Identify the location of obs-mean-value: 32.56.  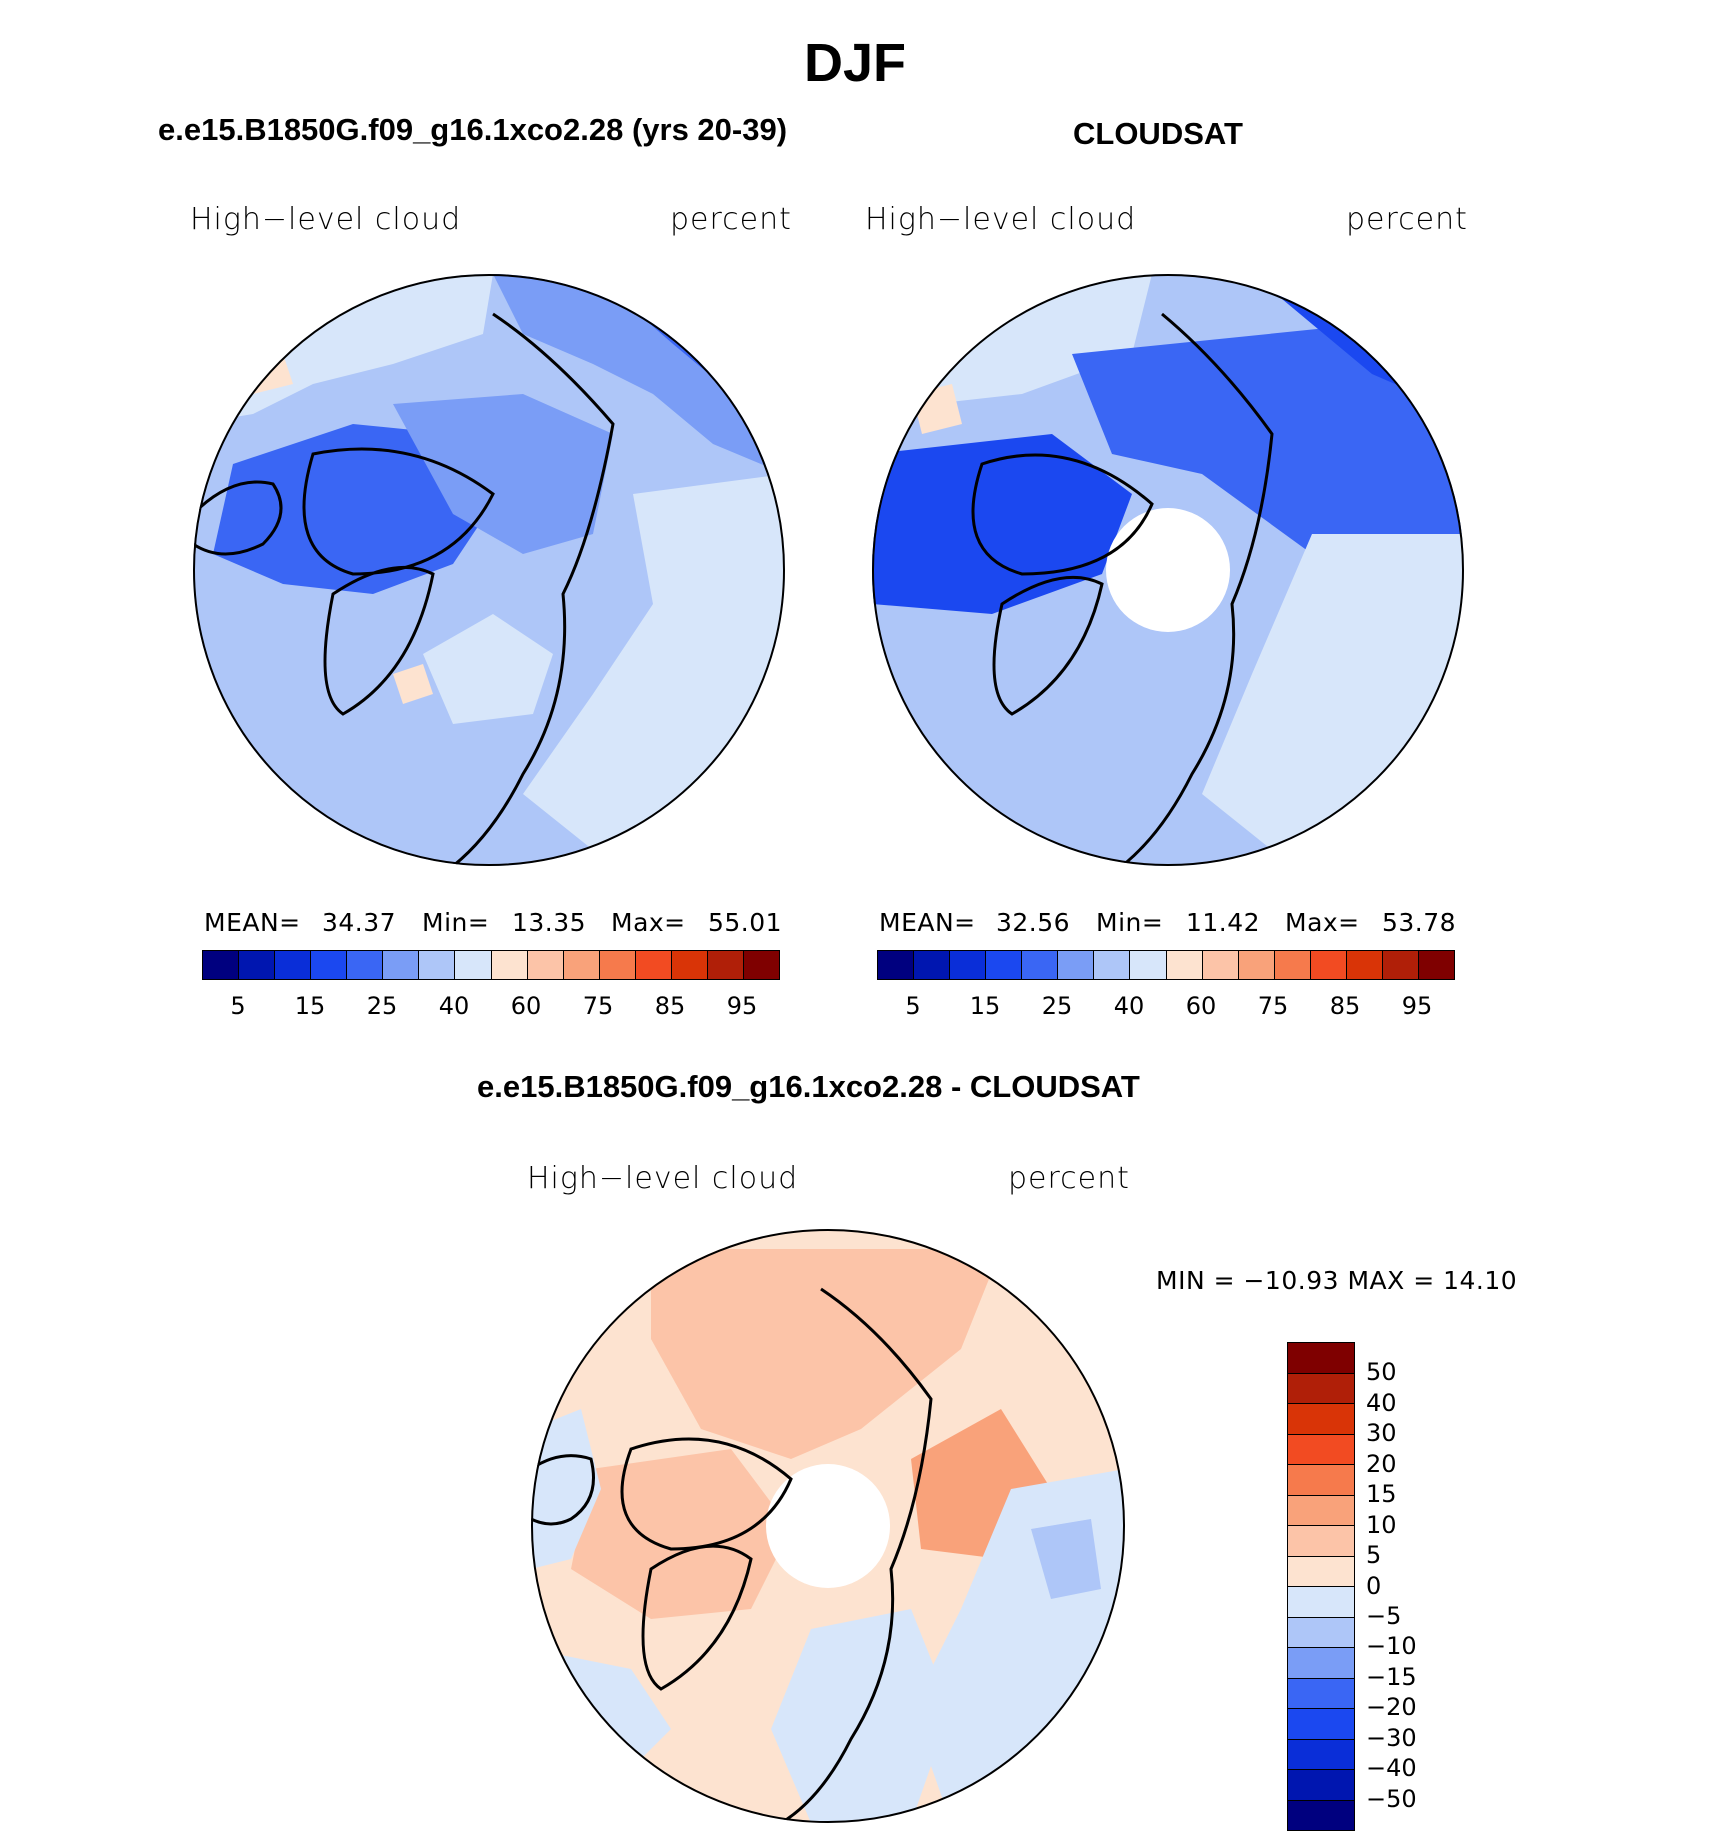
(1033, 922).